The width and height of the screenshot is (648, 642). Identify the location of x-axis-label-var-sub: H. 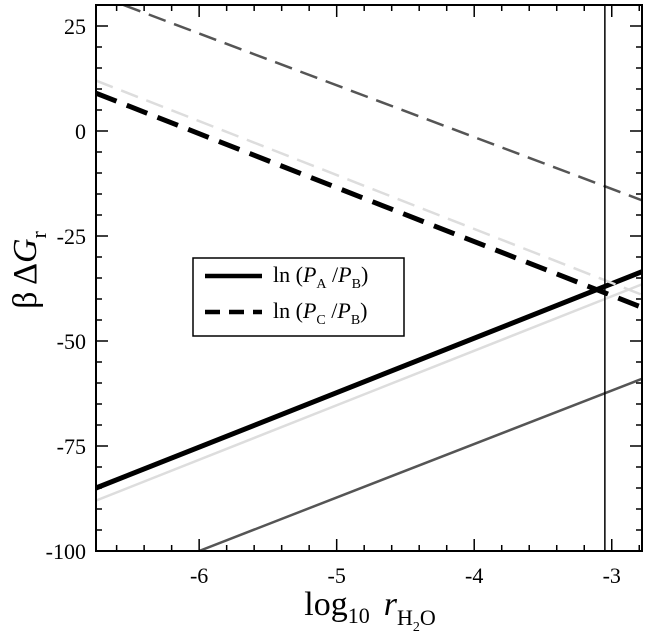
(405, 617).